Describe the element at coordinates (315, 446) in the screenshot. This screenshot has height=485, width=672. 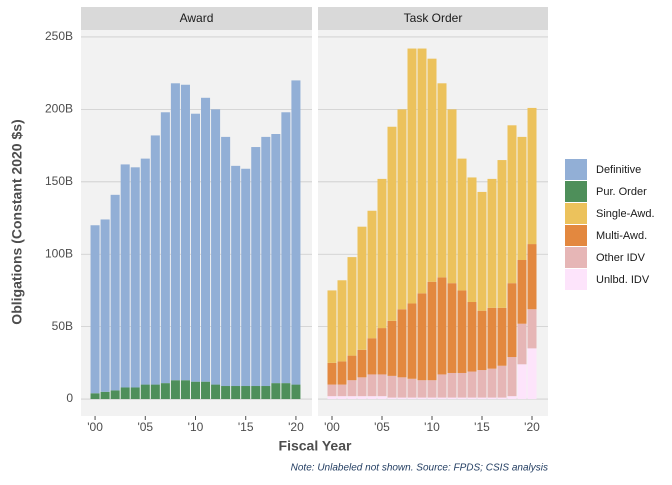
I see `x-axis-label: Fiscal Year` at that location.